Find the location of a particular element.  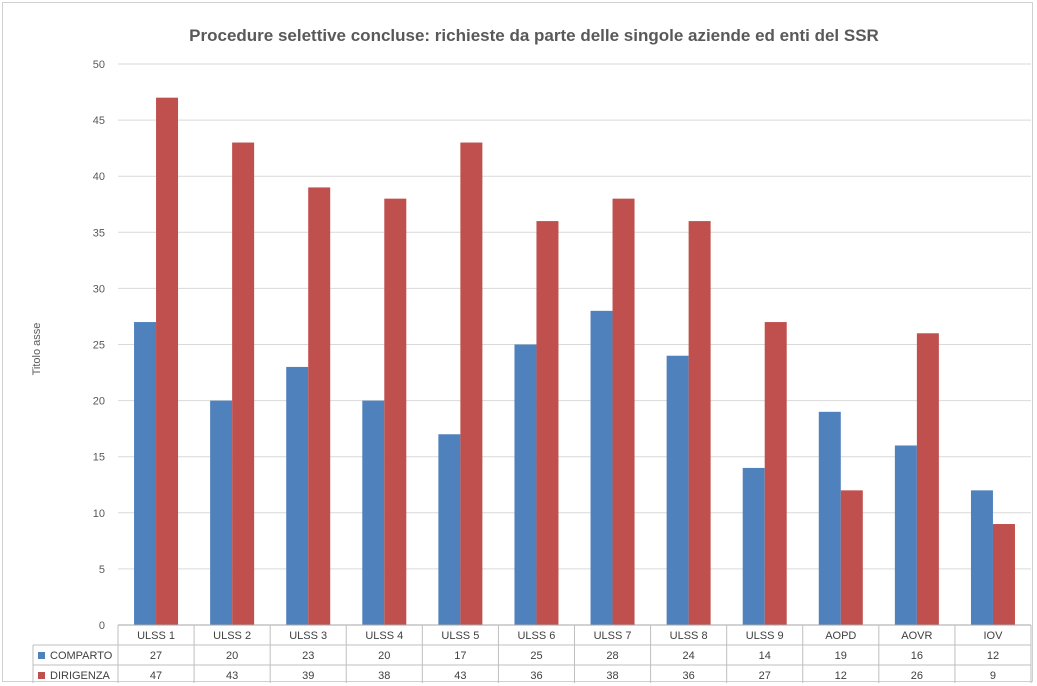

bar-comparto-aovr is located at coordinates (905, 535).